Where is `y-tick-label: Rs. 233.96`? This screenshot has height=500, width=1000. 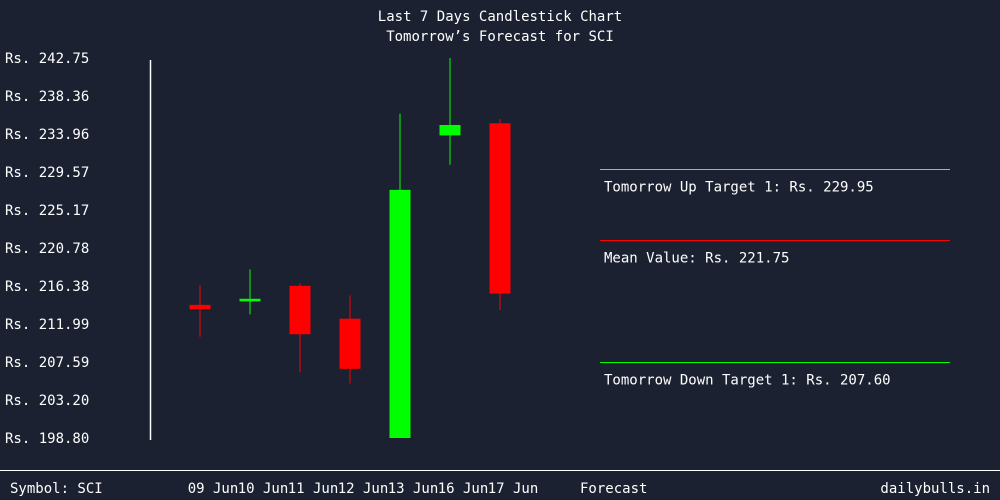
y-tick-label: Rs. 233.96 is located at coordinates (47, 135).